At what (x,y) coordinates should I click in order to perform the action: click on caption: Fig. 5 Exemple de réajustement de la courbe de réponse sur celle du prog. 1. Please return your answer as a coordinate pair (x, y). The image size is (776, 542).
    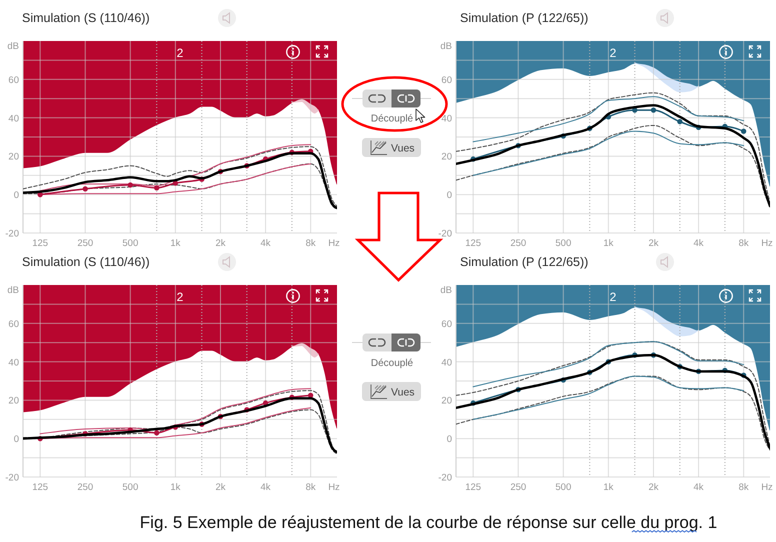
    Looking at the image, I should click on (429, 522).